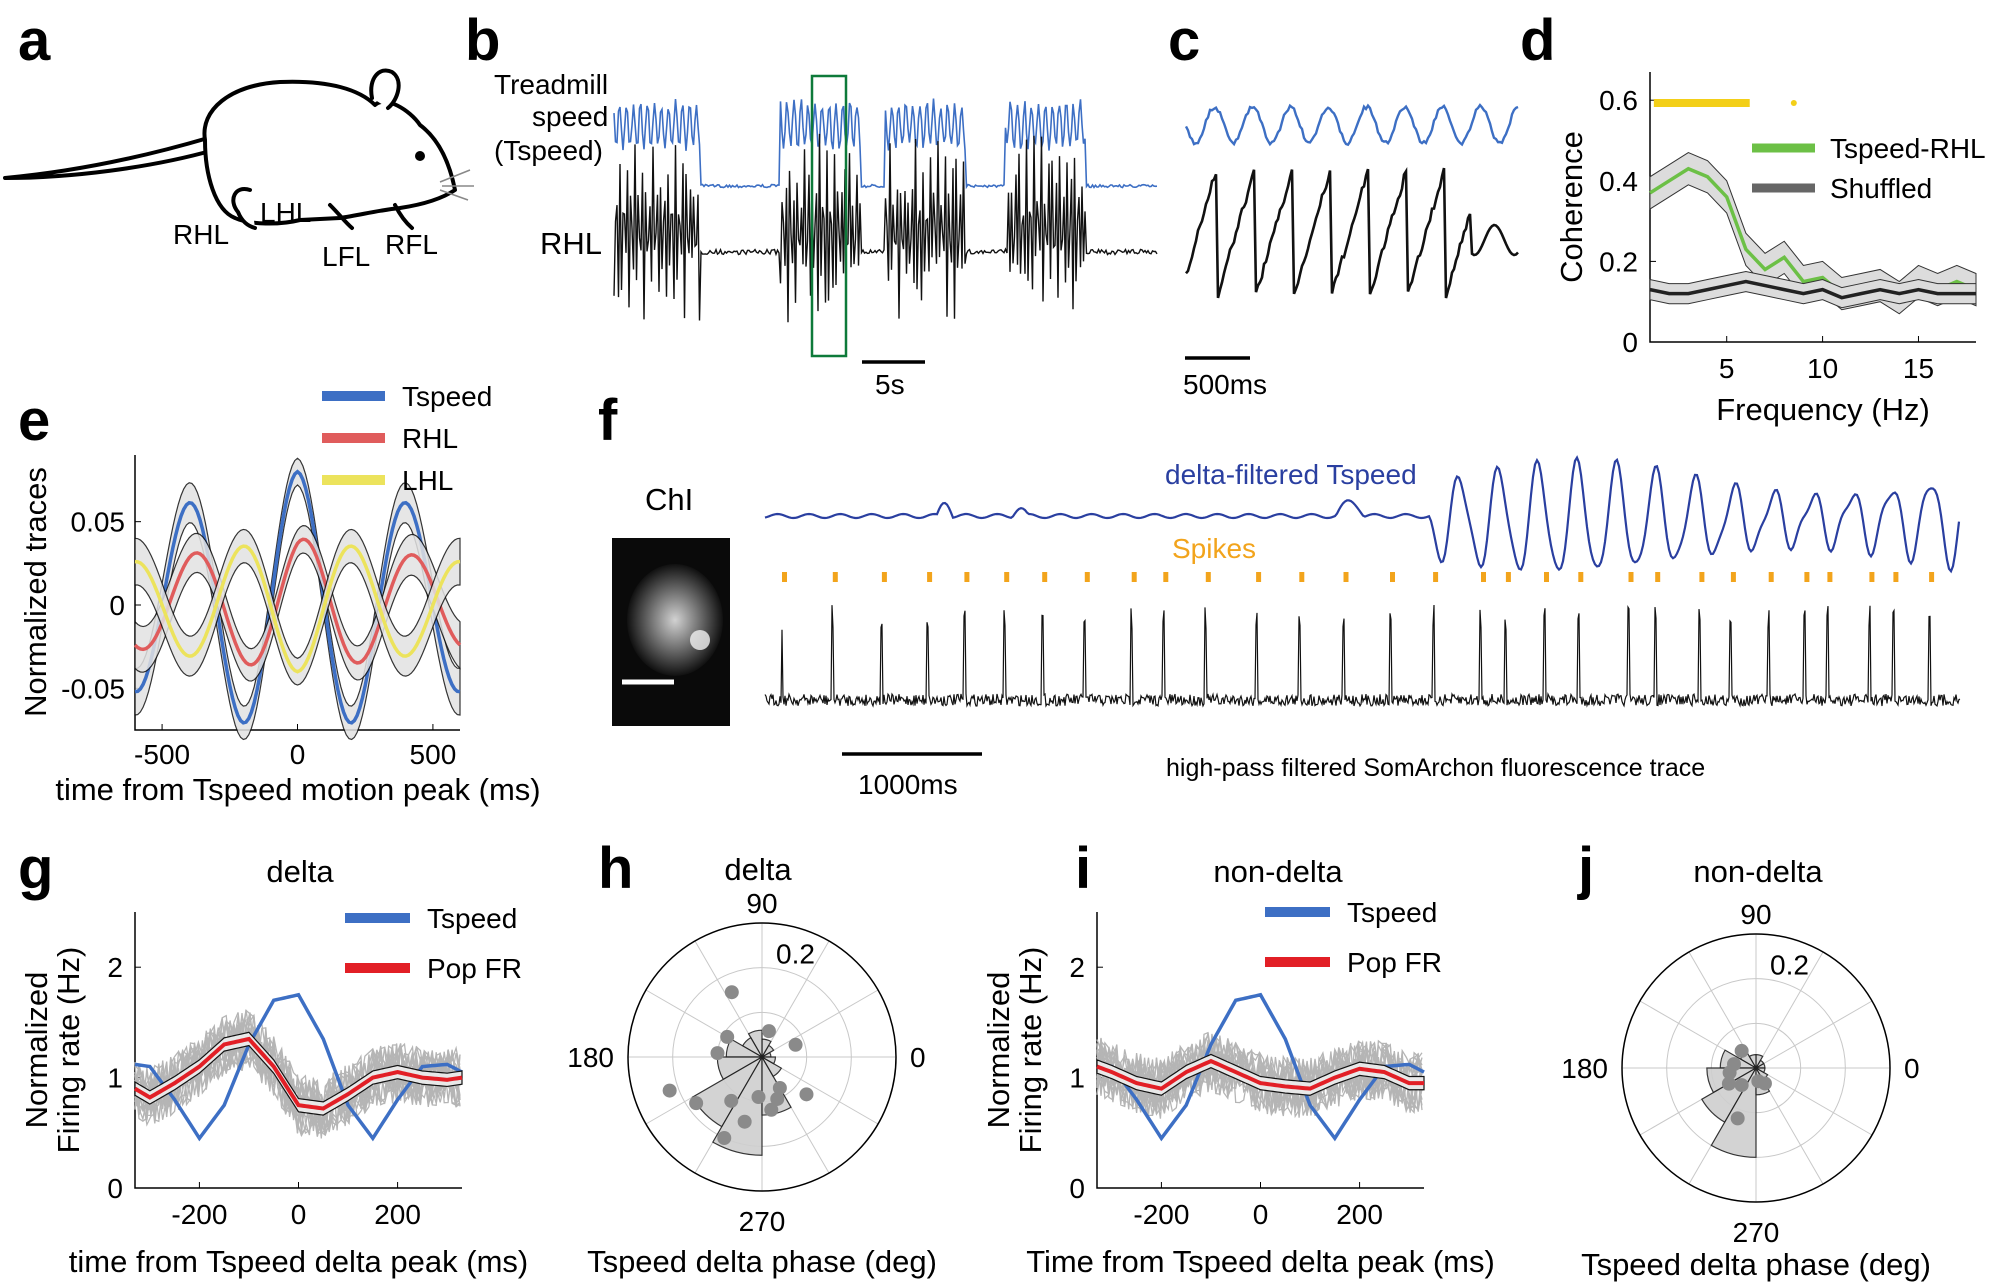 The image size is (2002, 1287). I want to click on j-angle-0: 0, so click(1912, 1068).